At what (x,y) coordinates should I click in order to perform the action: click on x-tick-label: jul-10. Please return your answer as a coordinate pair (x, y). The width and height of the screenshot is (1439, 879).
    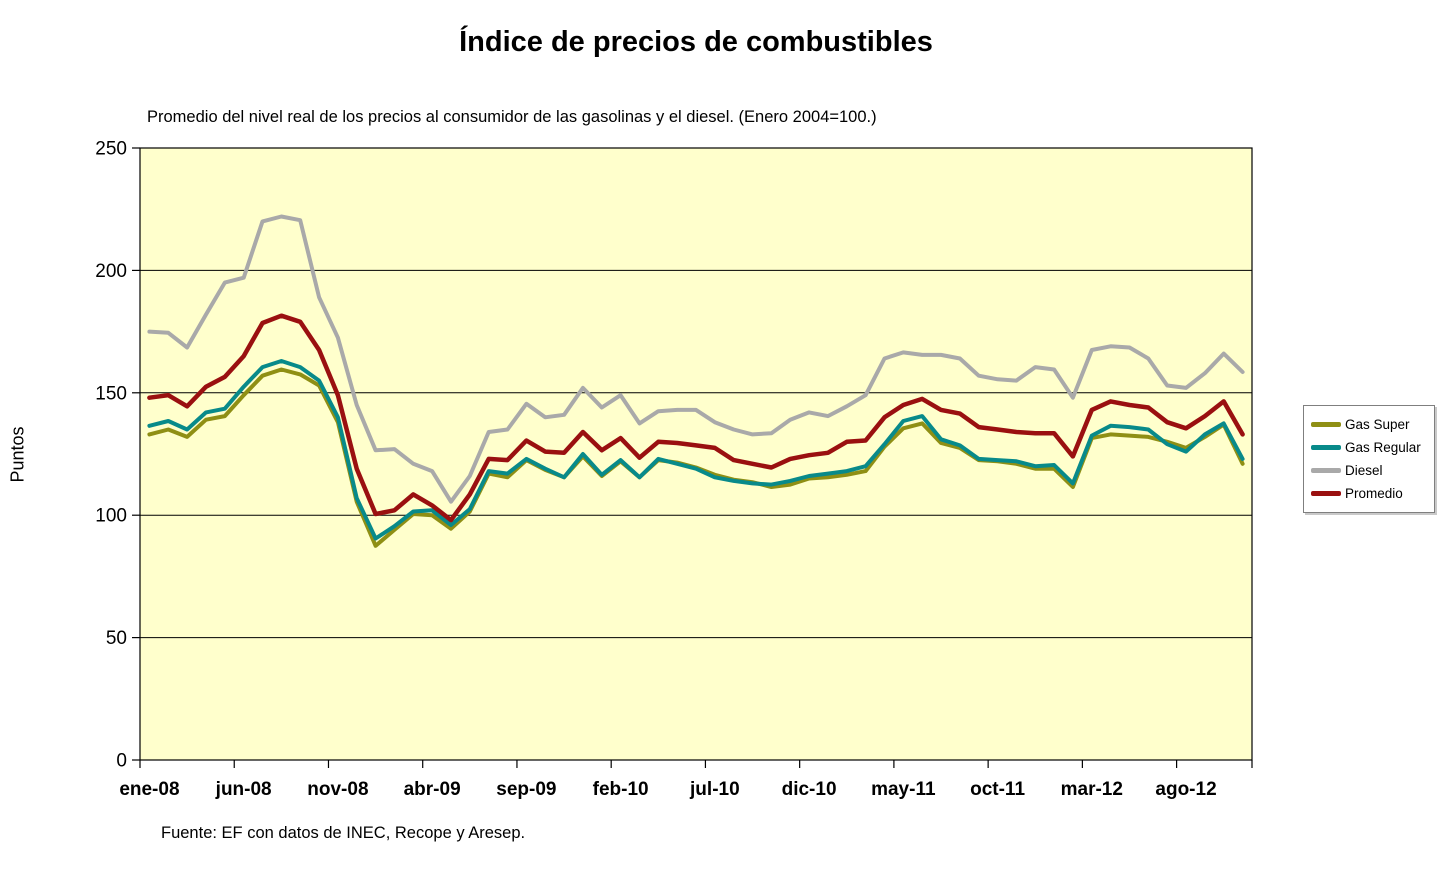
    Looking at the image, I should click on (714, 789).